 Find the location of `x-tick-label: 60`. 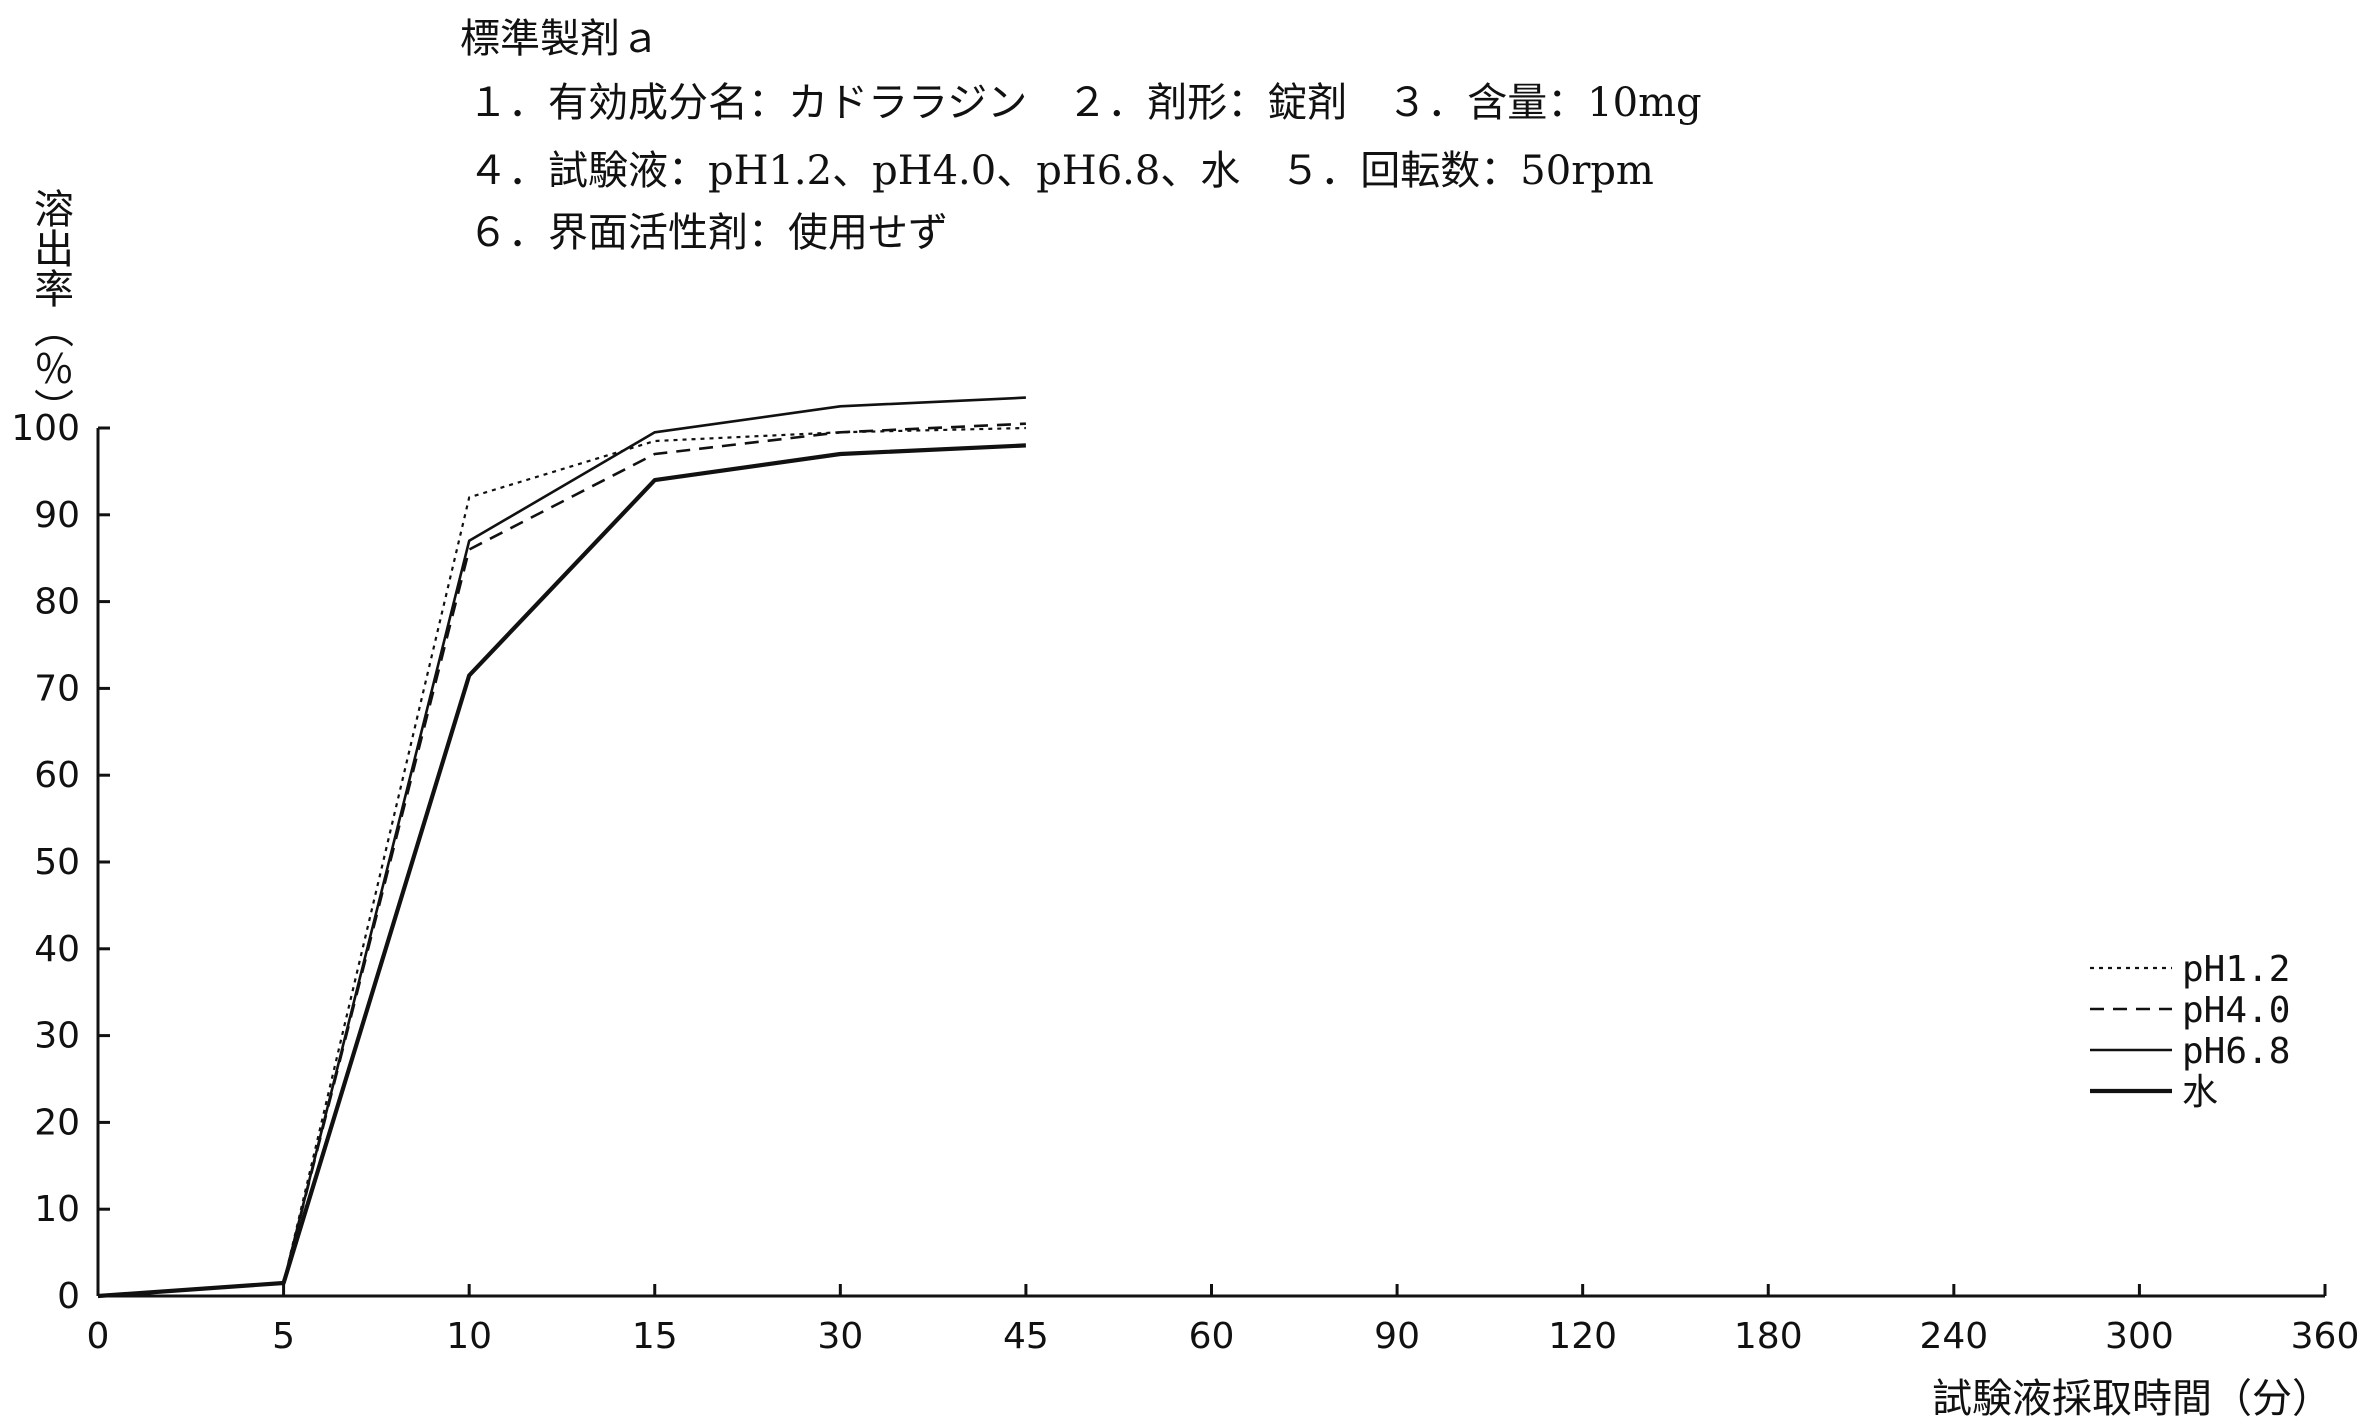

x-tick-label: 60 is located at coordinates (1212, 1336).